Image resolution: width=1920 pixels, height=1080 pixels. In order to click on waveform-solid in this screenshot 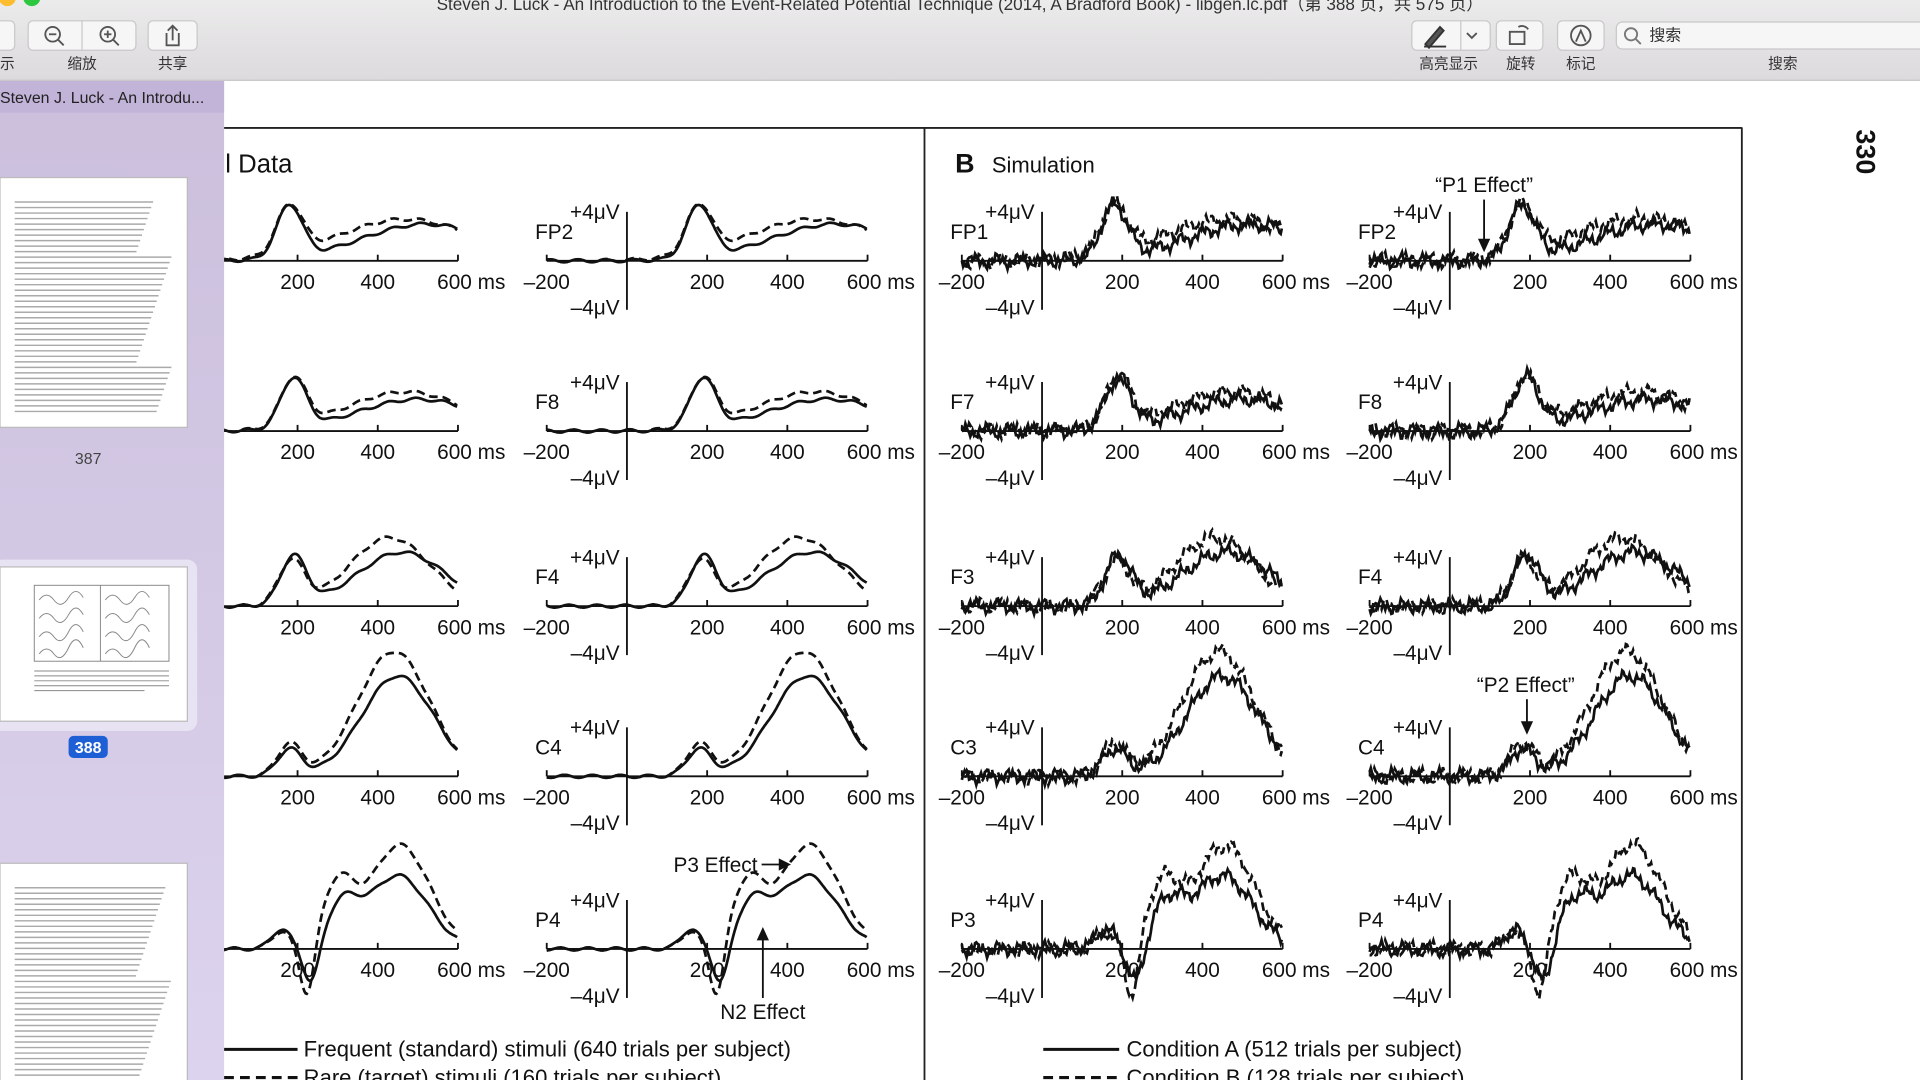, I will do `click(1529, 236)`.